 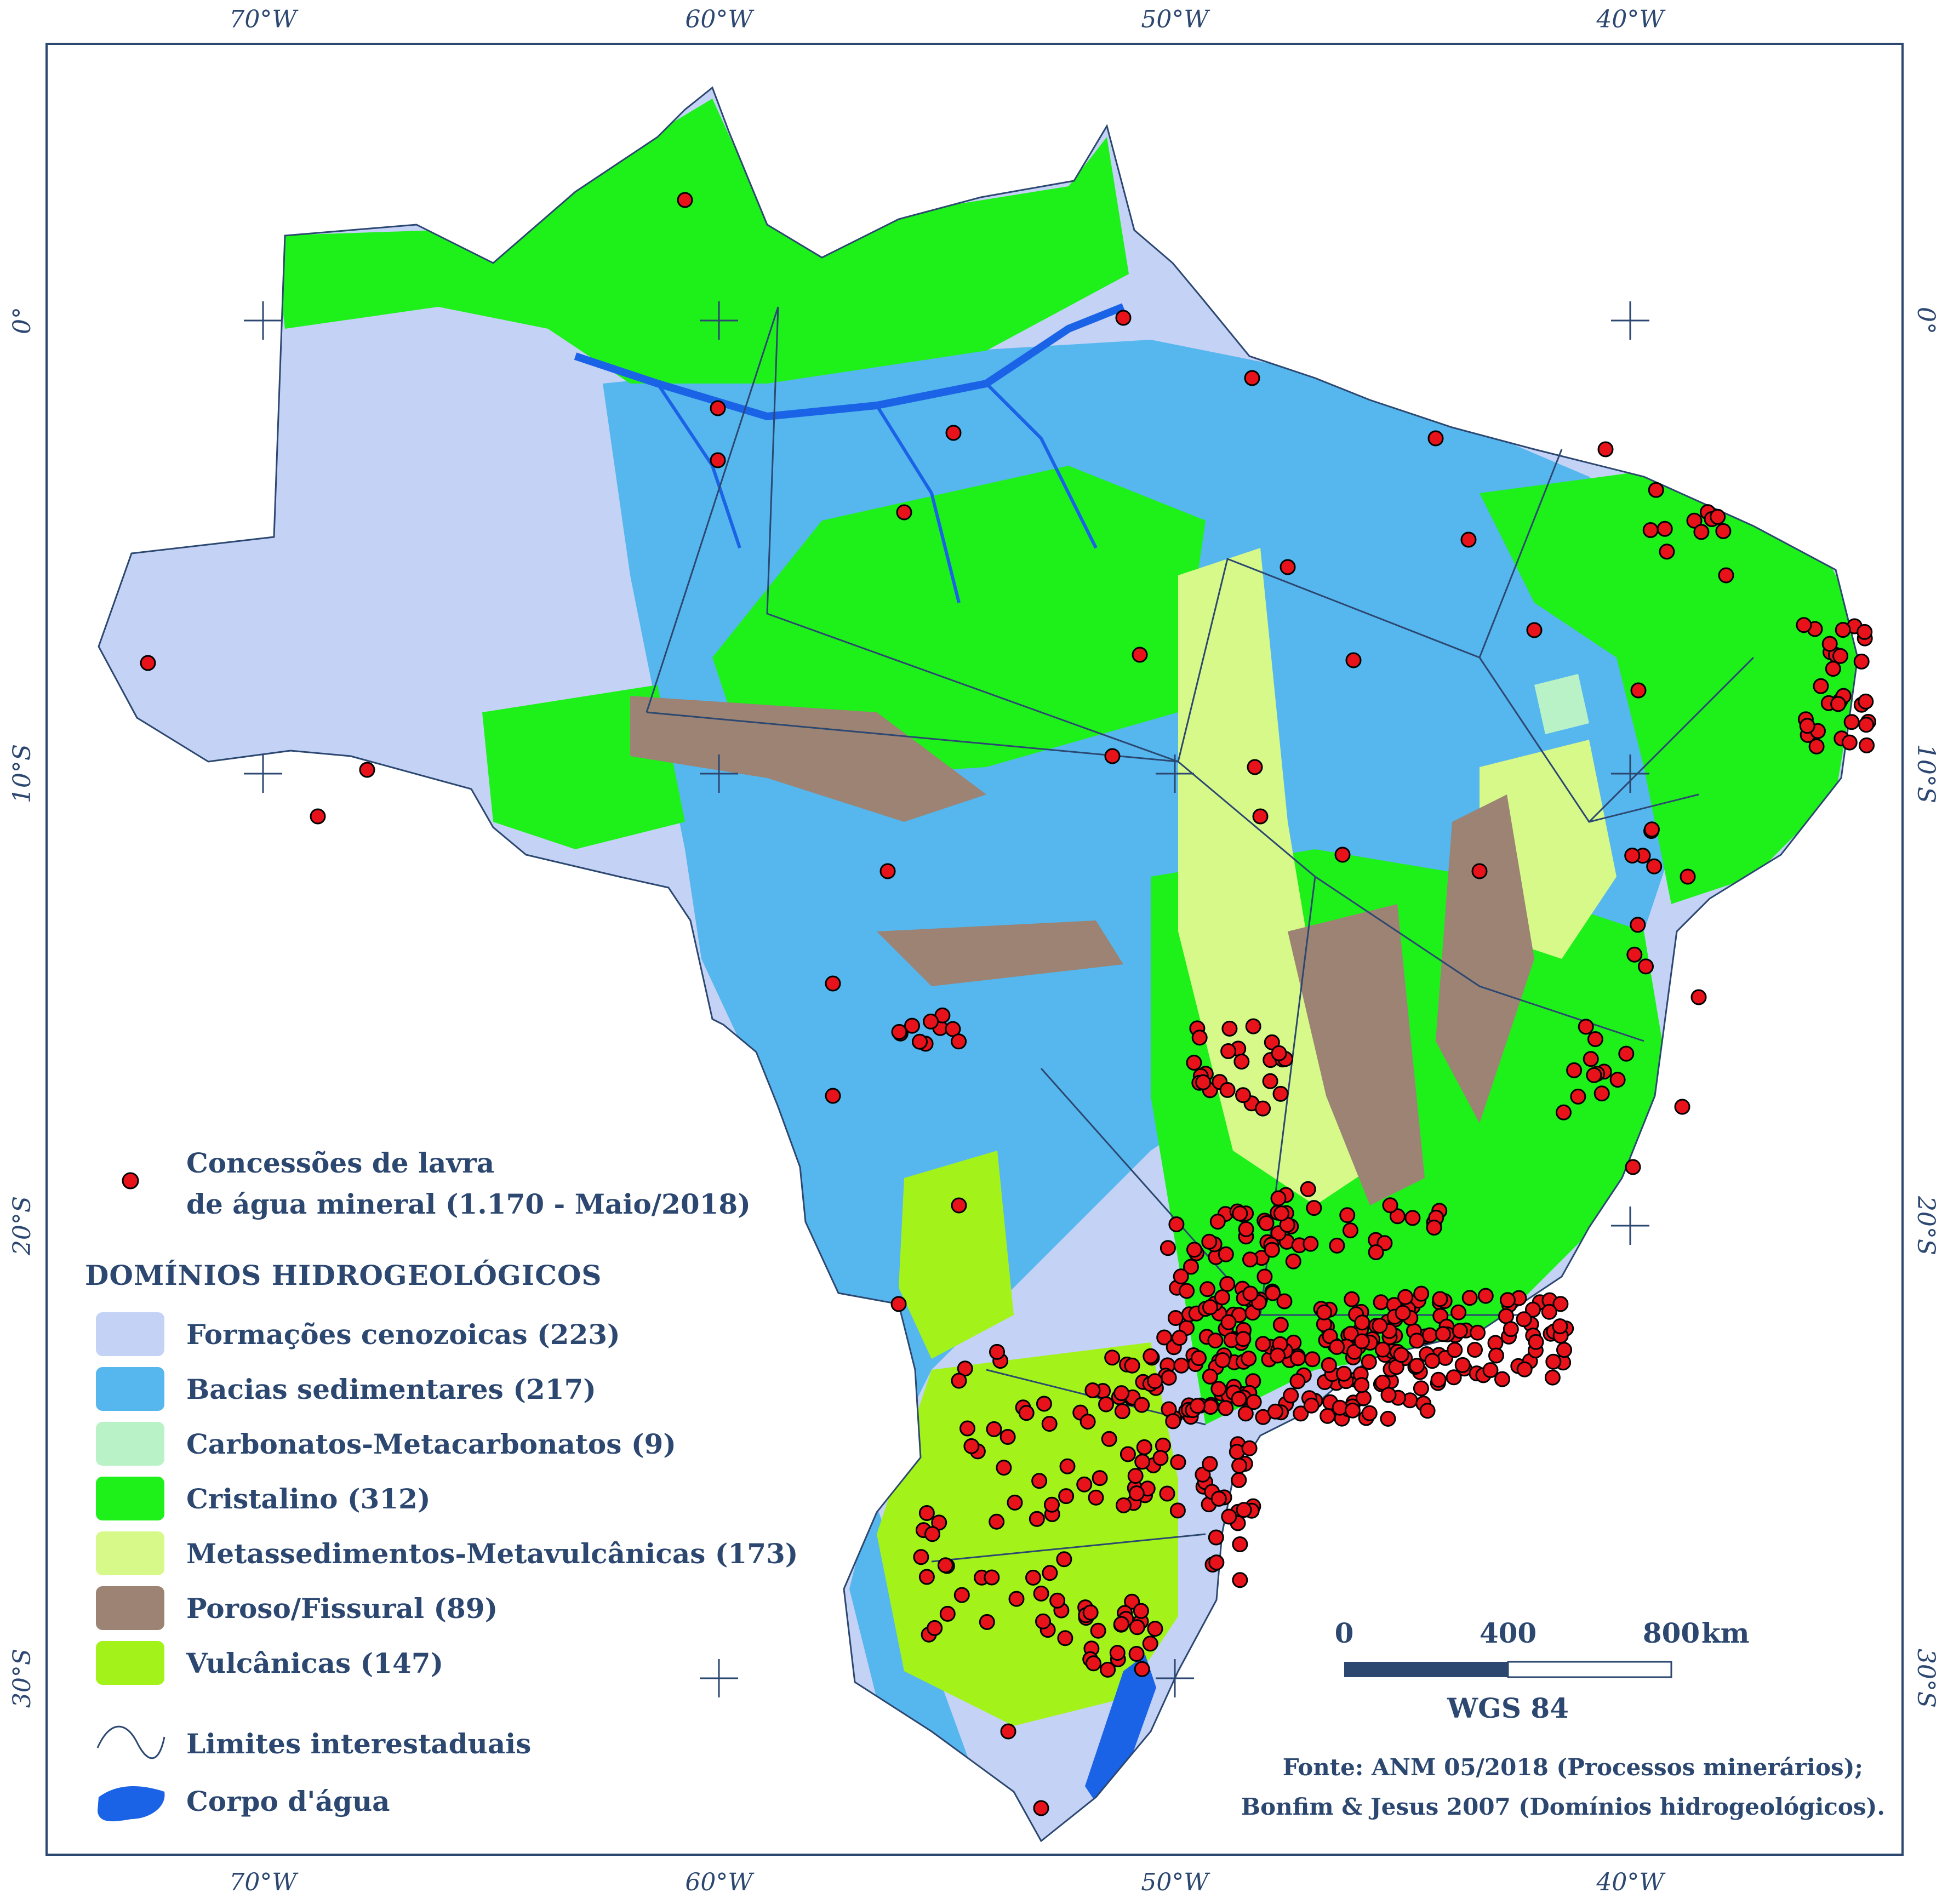 What do you see at coordinates (1175, 19) in the screenshot?
I see `coord-top-50w: 50°W` at bounding box center [1175, 19].